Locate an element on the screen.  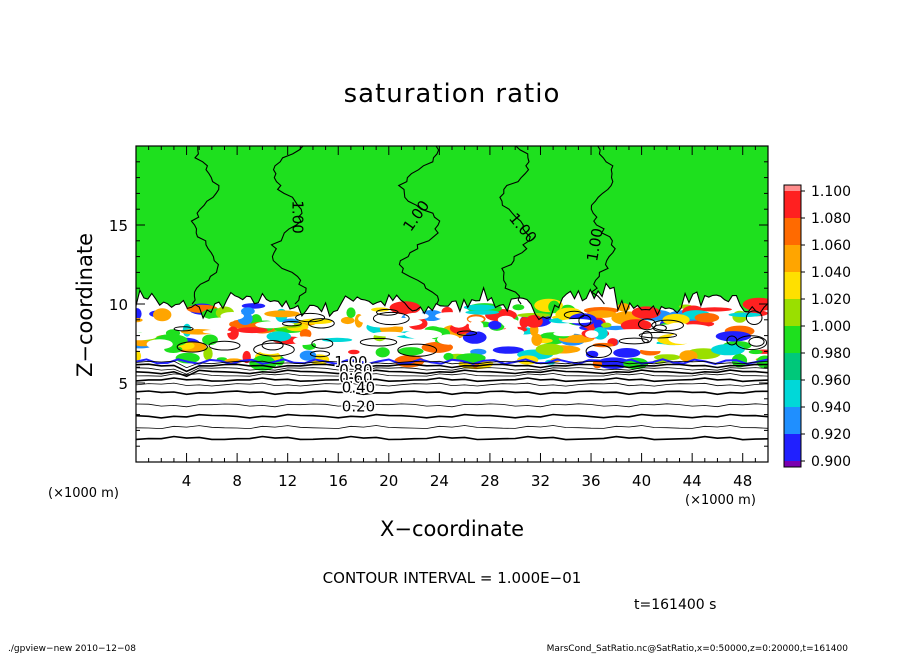
x-tick-label: 8 is located at coordinates (237, 481).